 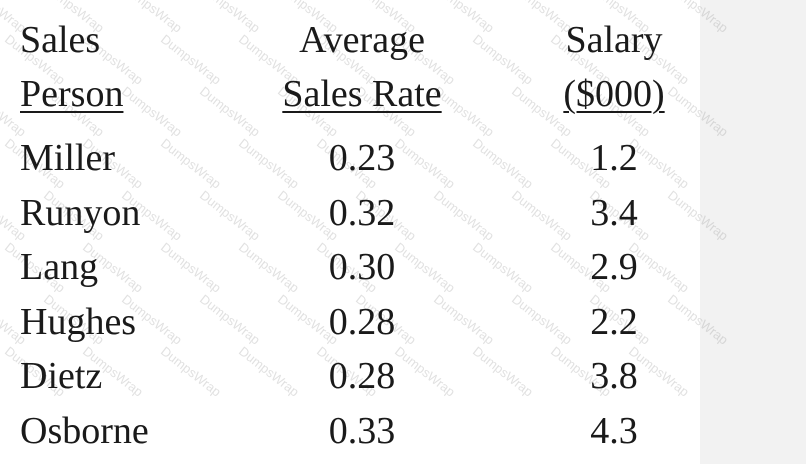 I want to click on header-person: Person, so click(x=72, y=94).